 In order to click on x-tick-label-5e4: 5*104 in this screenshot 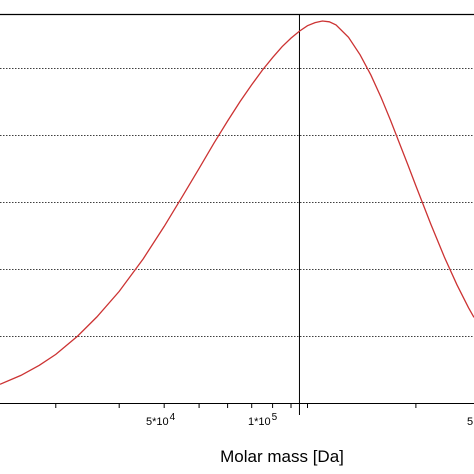, I will do `click(161, 420)`.